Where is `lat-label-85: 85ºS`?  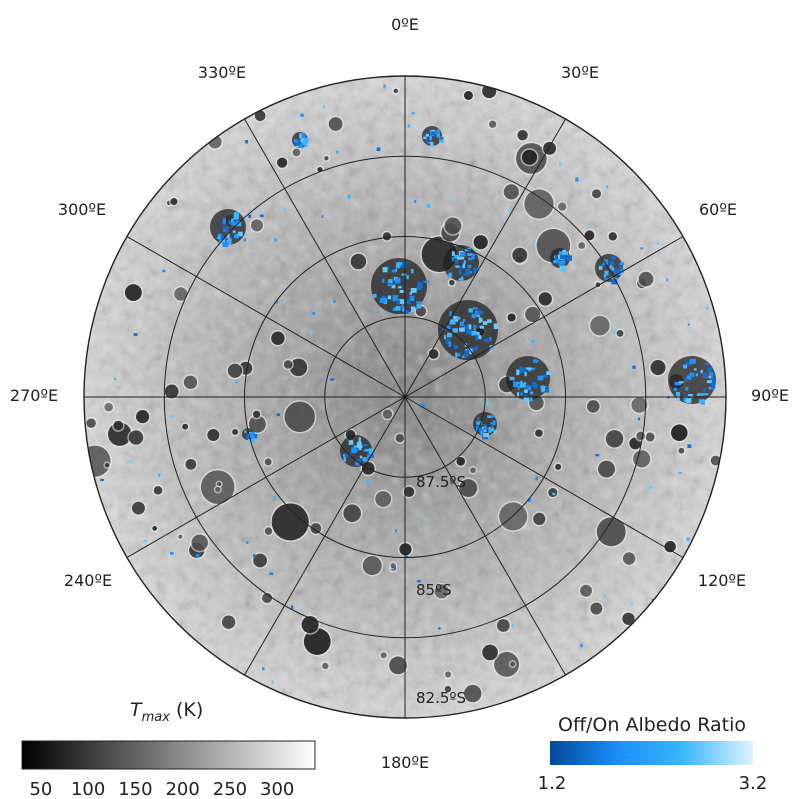 lat-label-85: 85ºS is located at coordinates (434, 590).